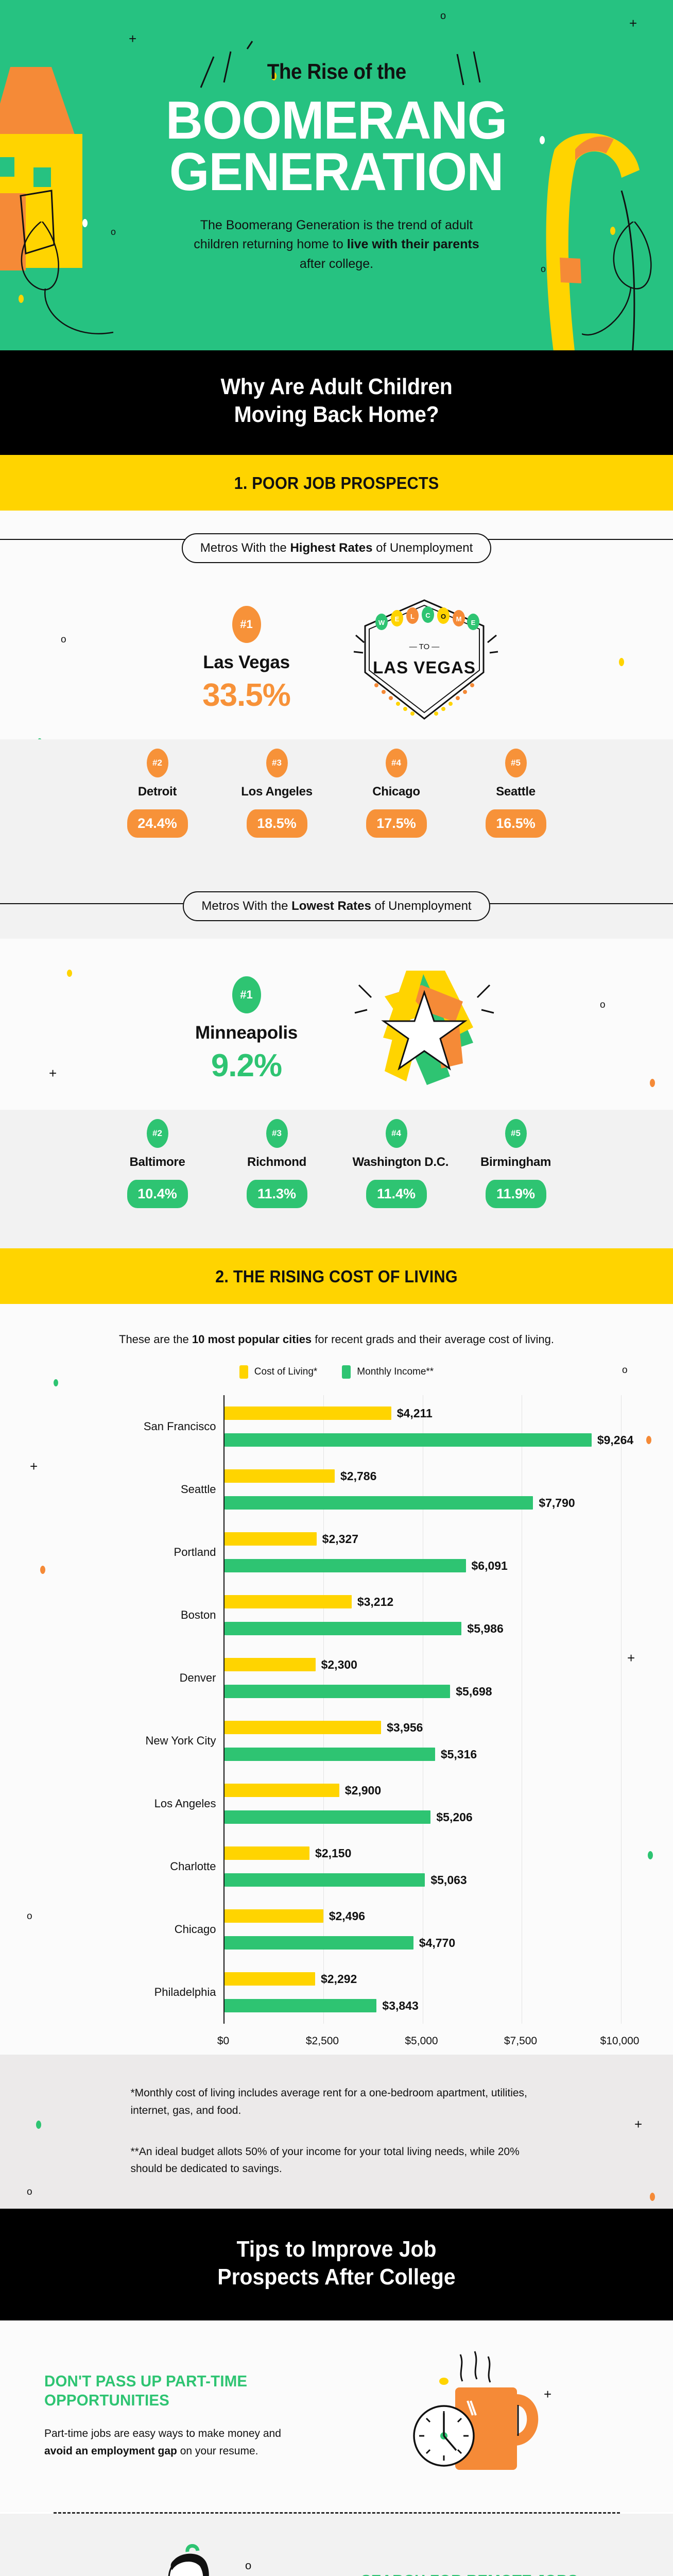 The height and width of the screenshot is (2576, 673). I want to click on rank-value: 24.4%, so click(157, 823).